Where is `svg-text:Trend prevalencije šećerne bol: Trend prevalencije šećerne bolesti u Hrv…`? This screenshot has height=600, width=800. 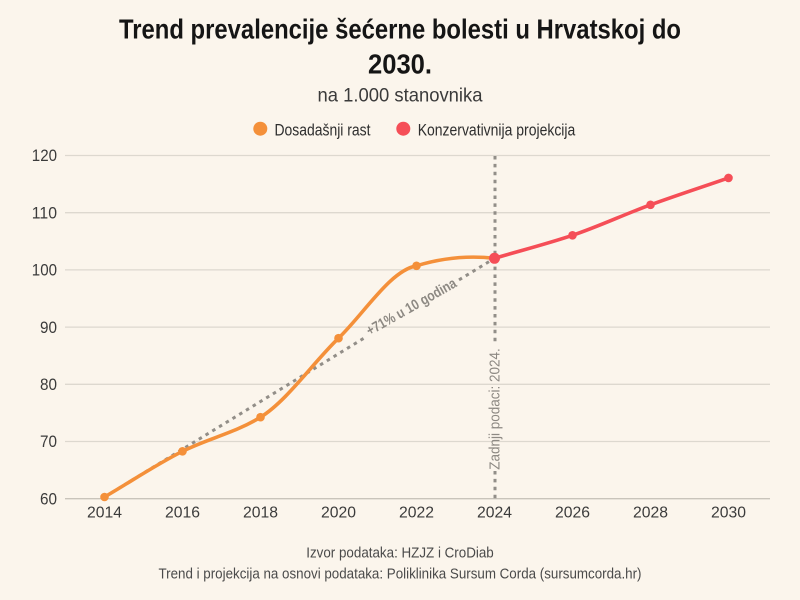 svg-text:Trend prevalencije šećerne bol: Trend prevalencije šećerne bolesti u Hrv… is located at coordinates (400, 28).